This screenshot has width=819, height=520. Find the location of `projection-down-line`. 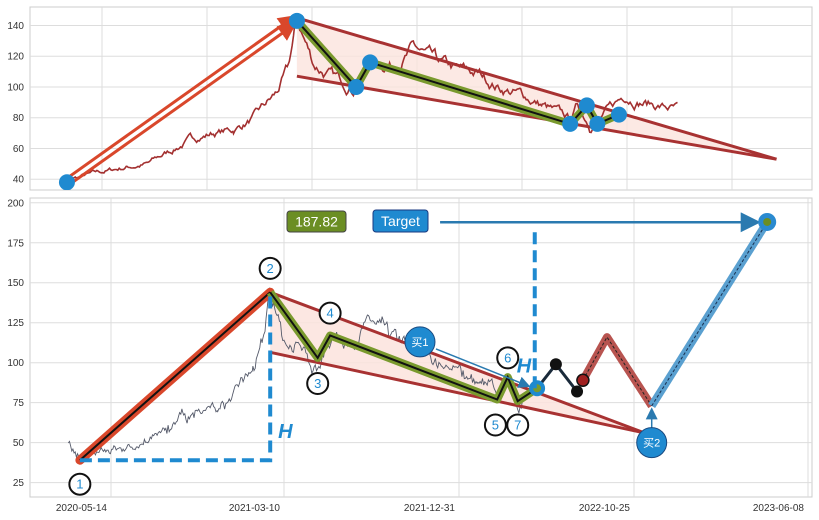

projection-down-line is located at coordinates (617, 371).